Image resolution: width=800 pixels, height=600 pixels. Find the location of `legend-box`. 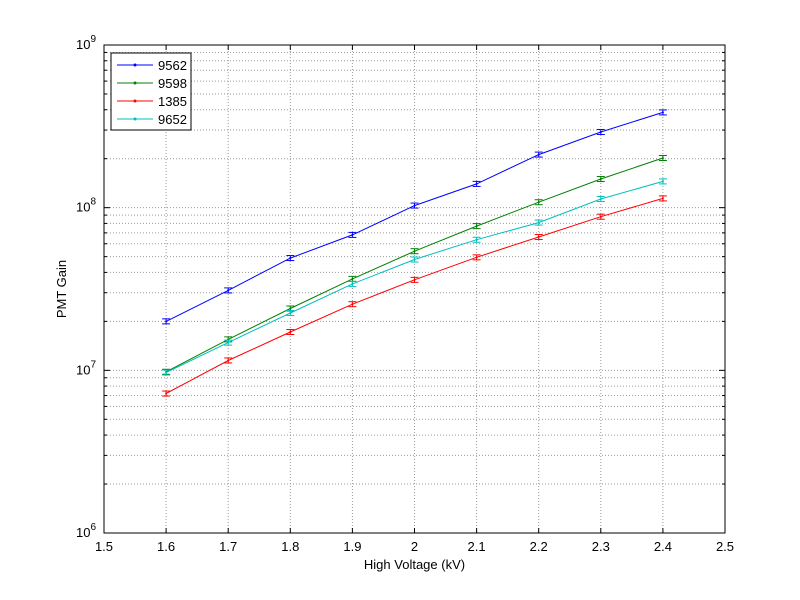

legend-box is located at coordinates (151, 91).